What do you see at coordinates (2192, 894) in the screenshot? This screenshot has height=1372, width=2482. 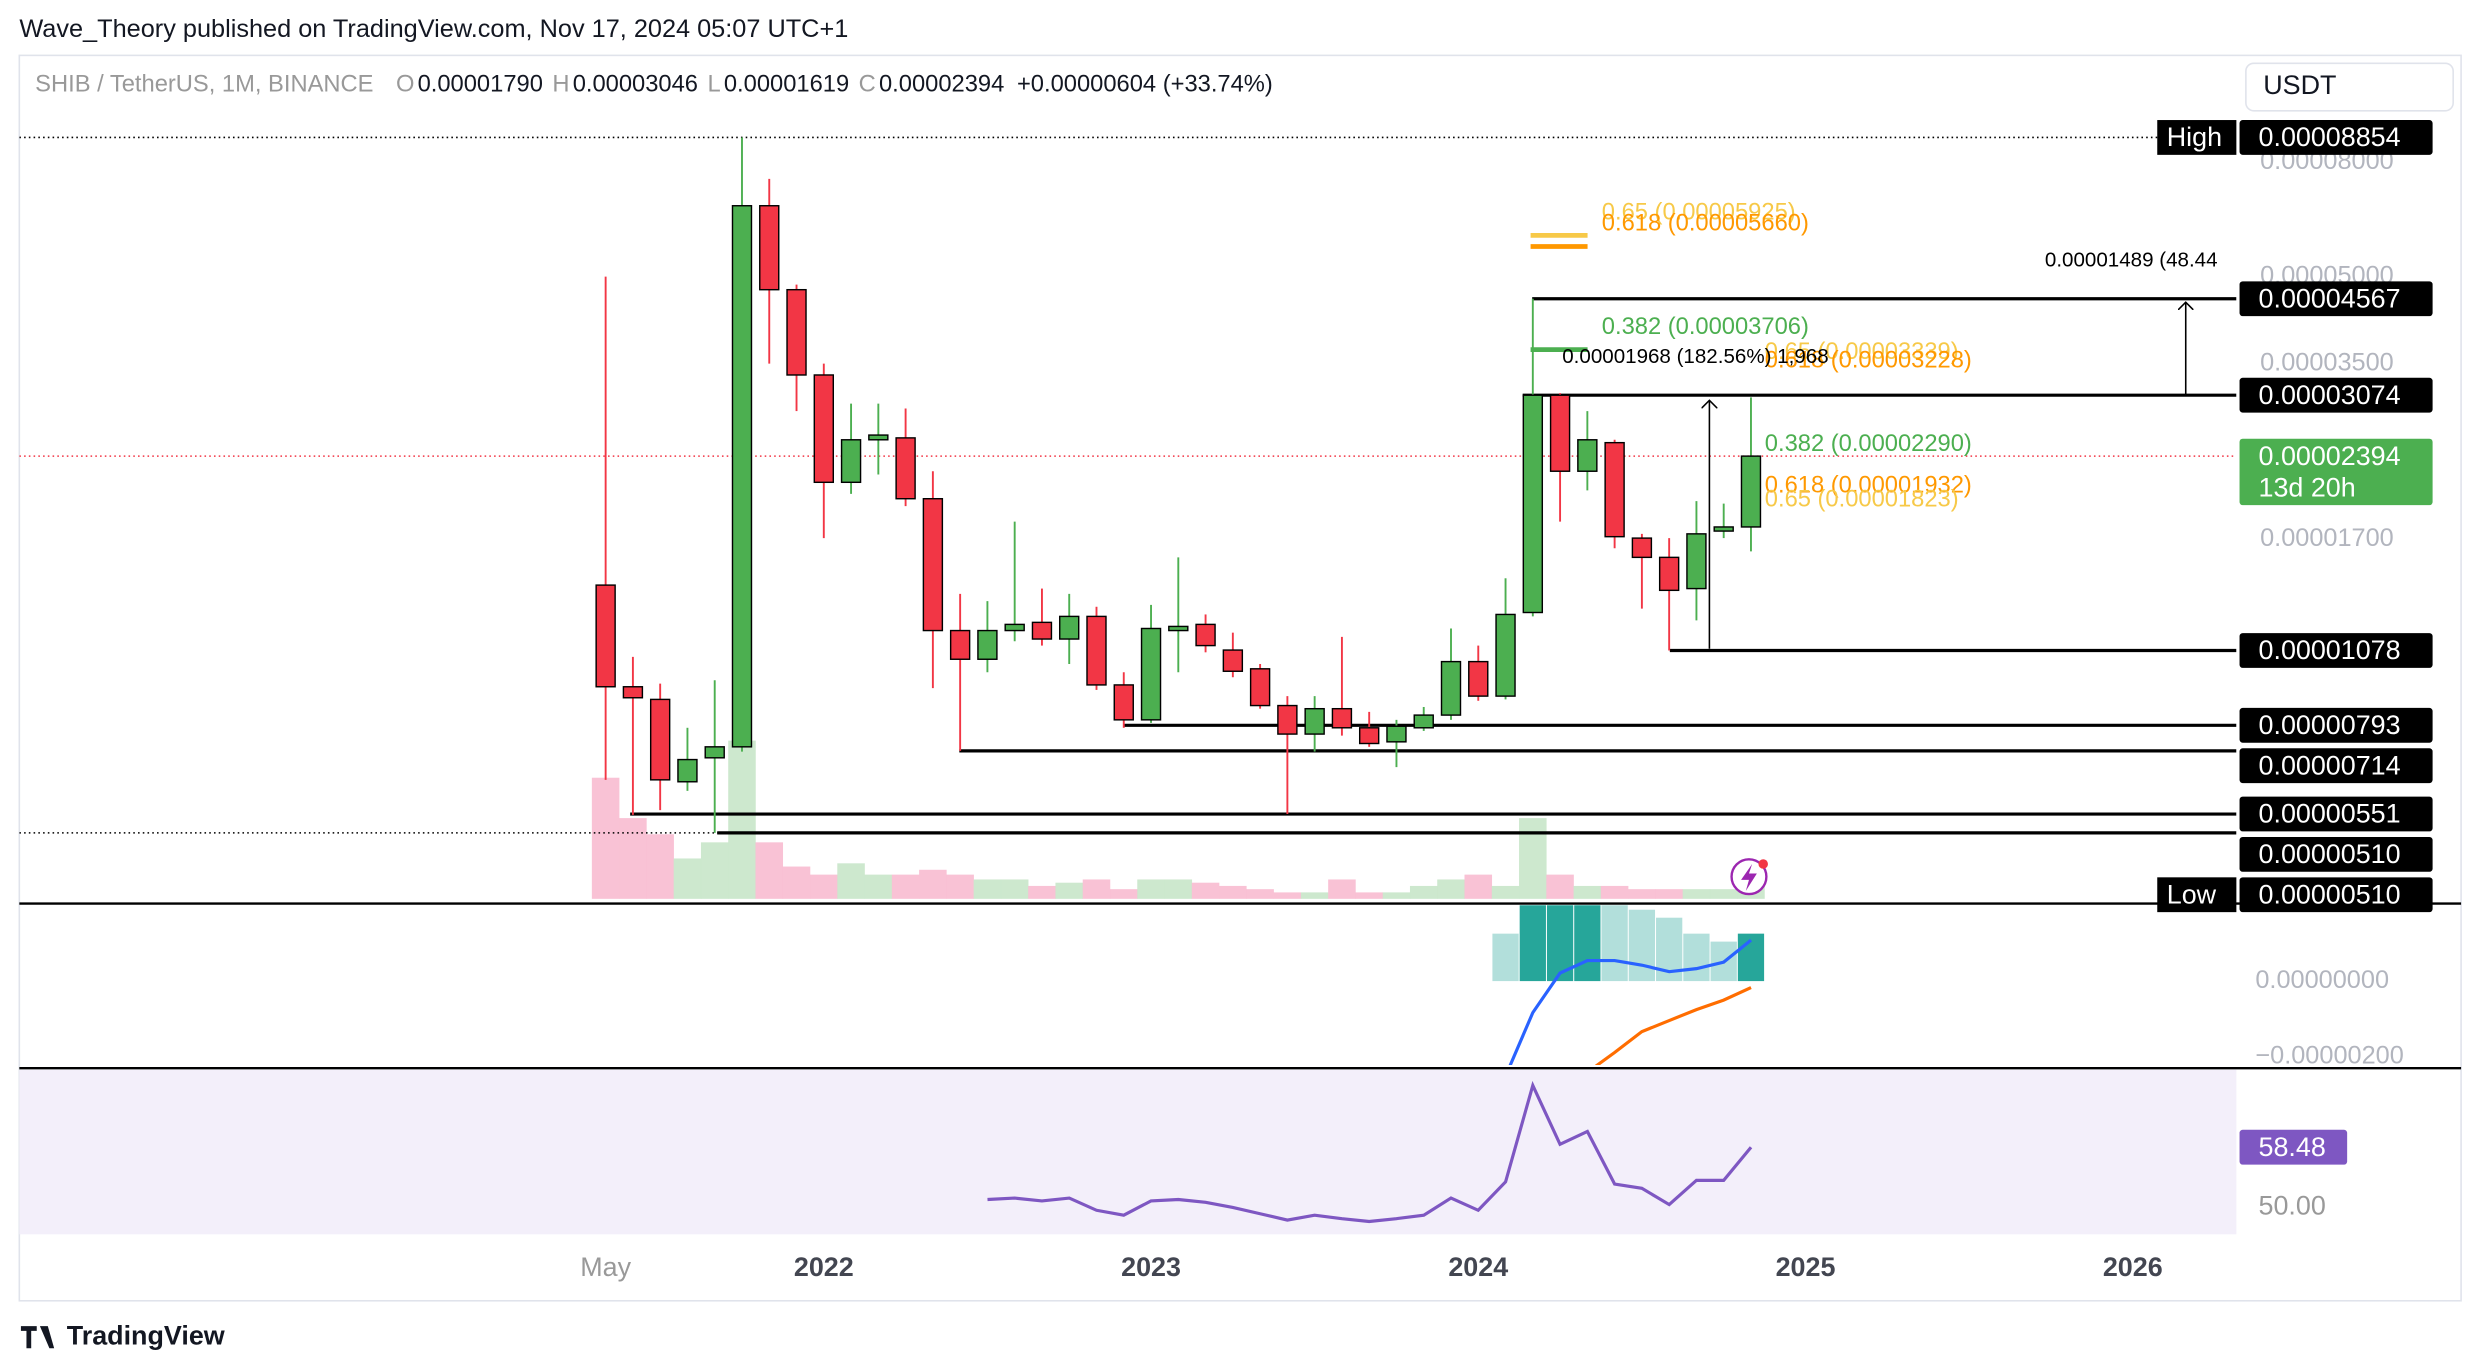 I see `tag-label: Low` at bounding box center [2192, 894].